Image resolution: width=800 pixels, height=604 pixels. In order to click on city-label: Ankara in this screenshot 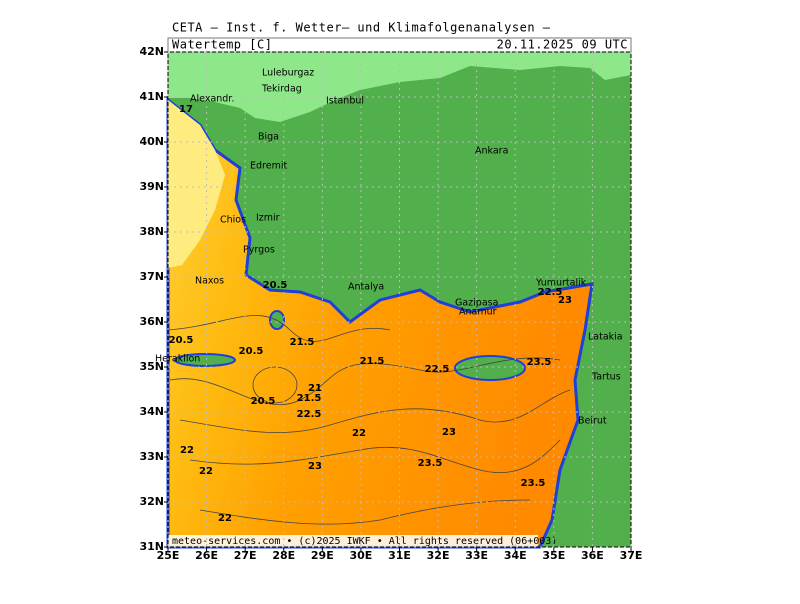, I will do `click(491, 151)`.